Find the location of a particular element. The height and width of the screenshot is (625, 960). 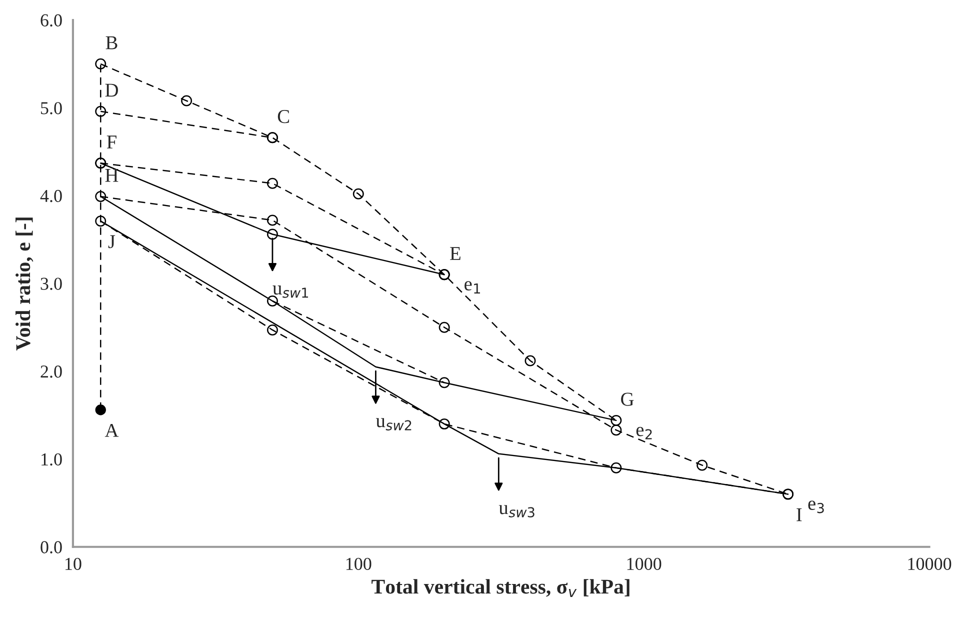

y-tick-label: 4.0 is located at coordinates (51, 196).